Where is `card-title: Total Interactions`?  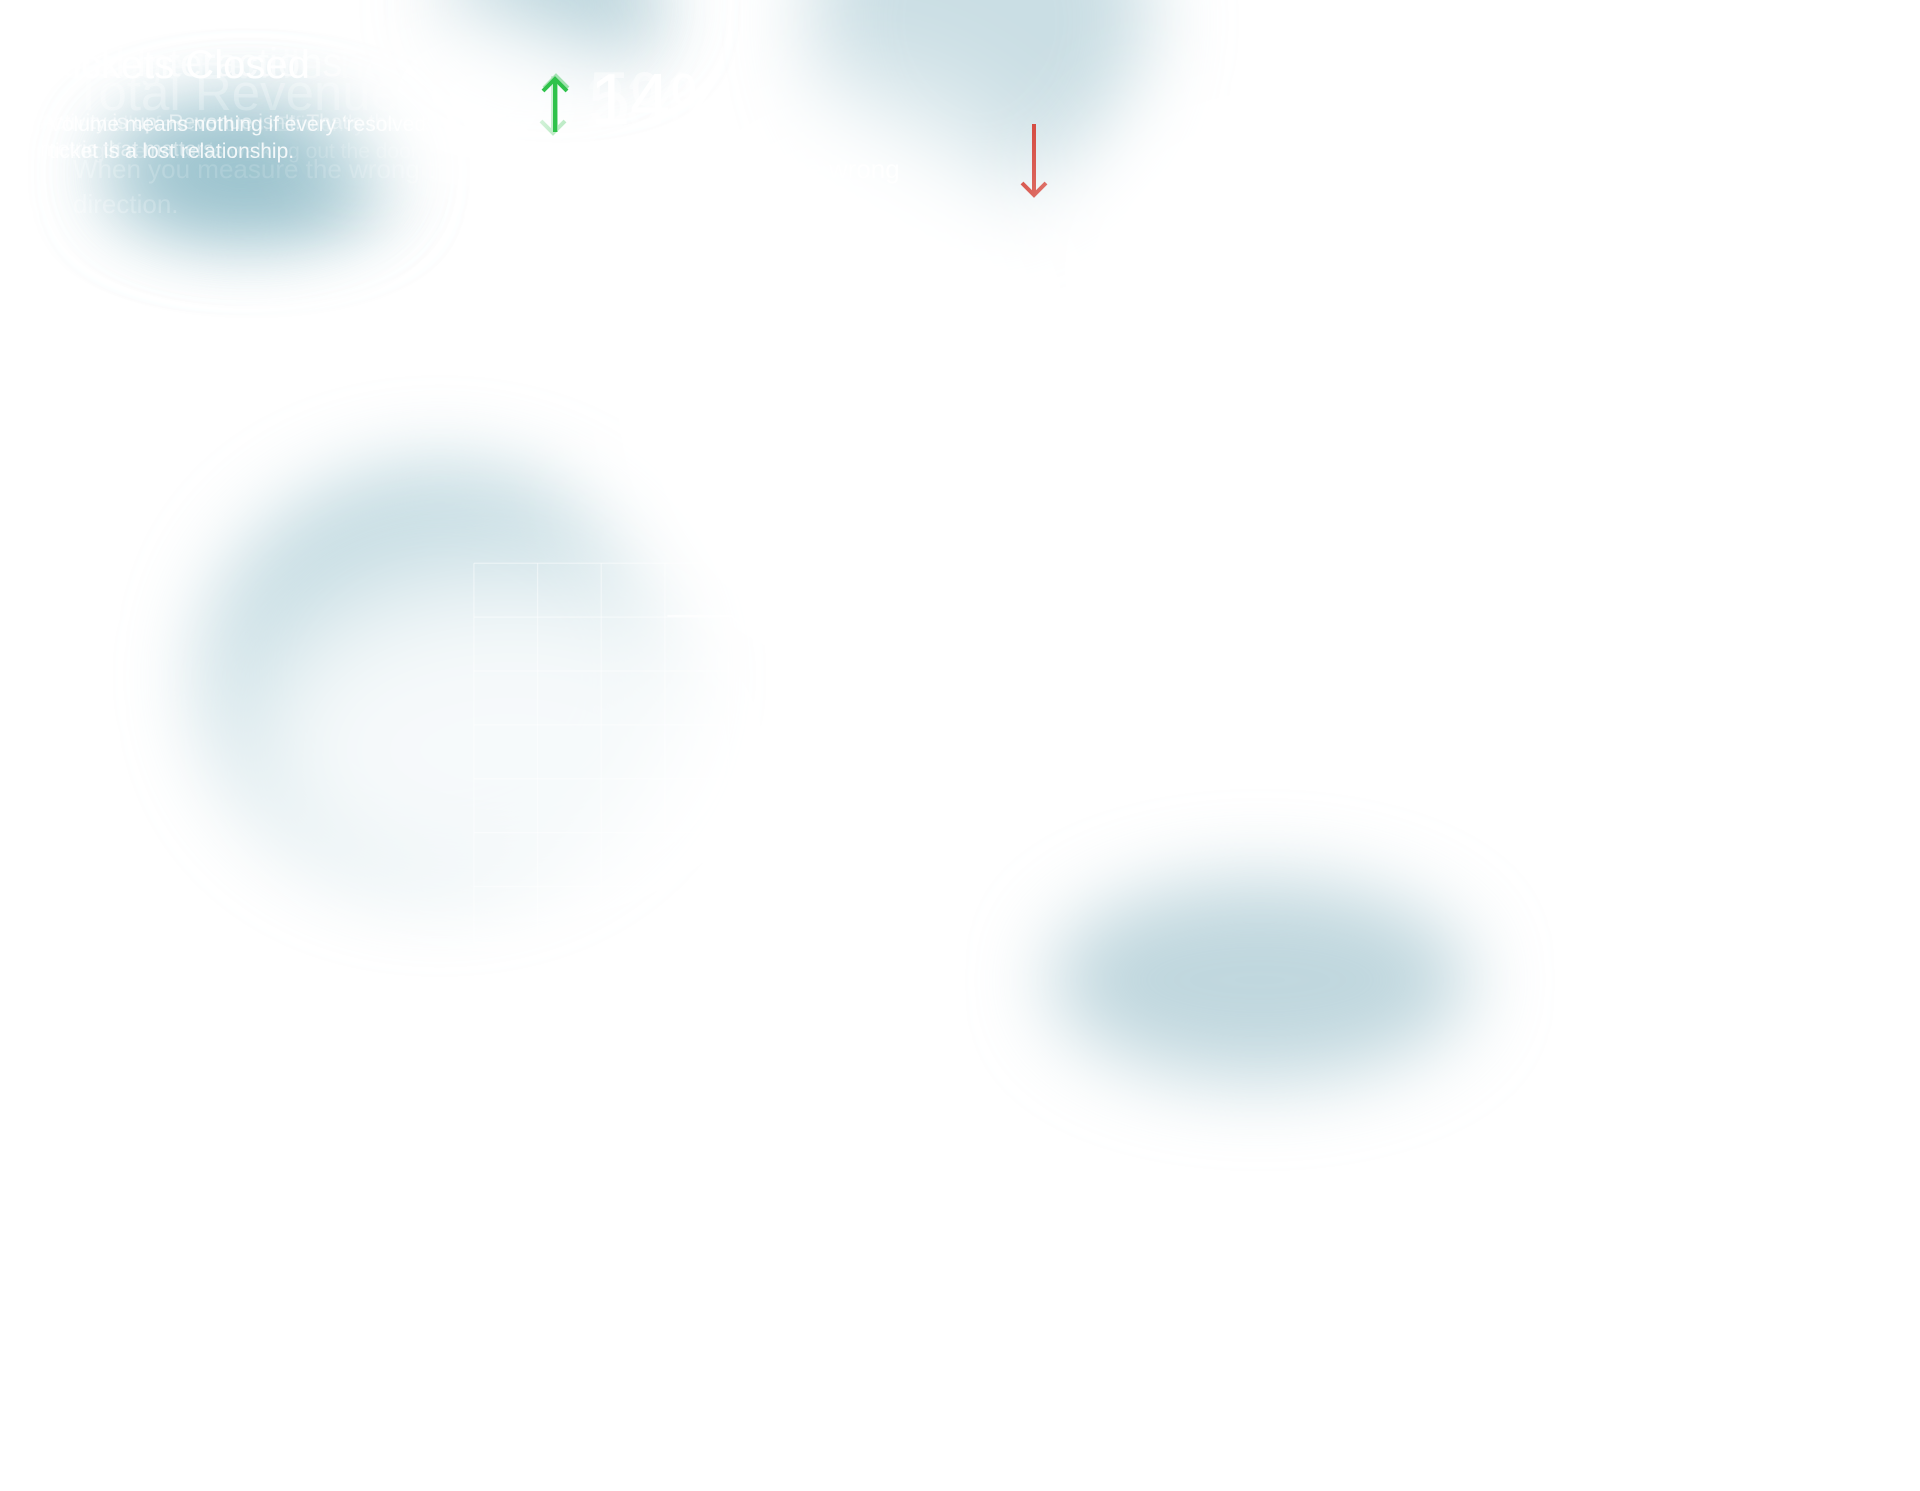 card-title: Total Interactions is located at coordinates (191, 63).